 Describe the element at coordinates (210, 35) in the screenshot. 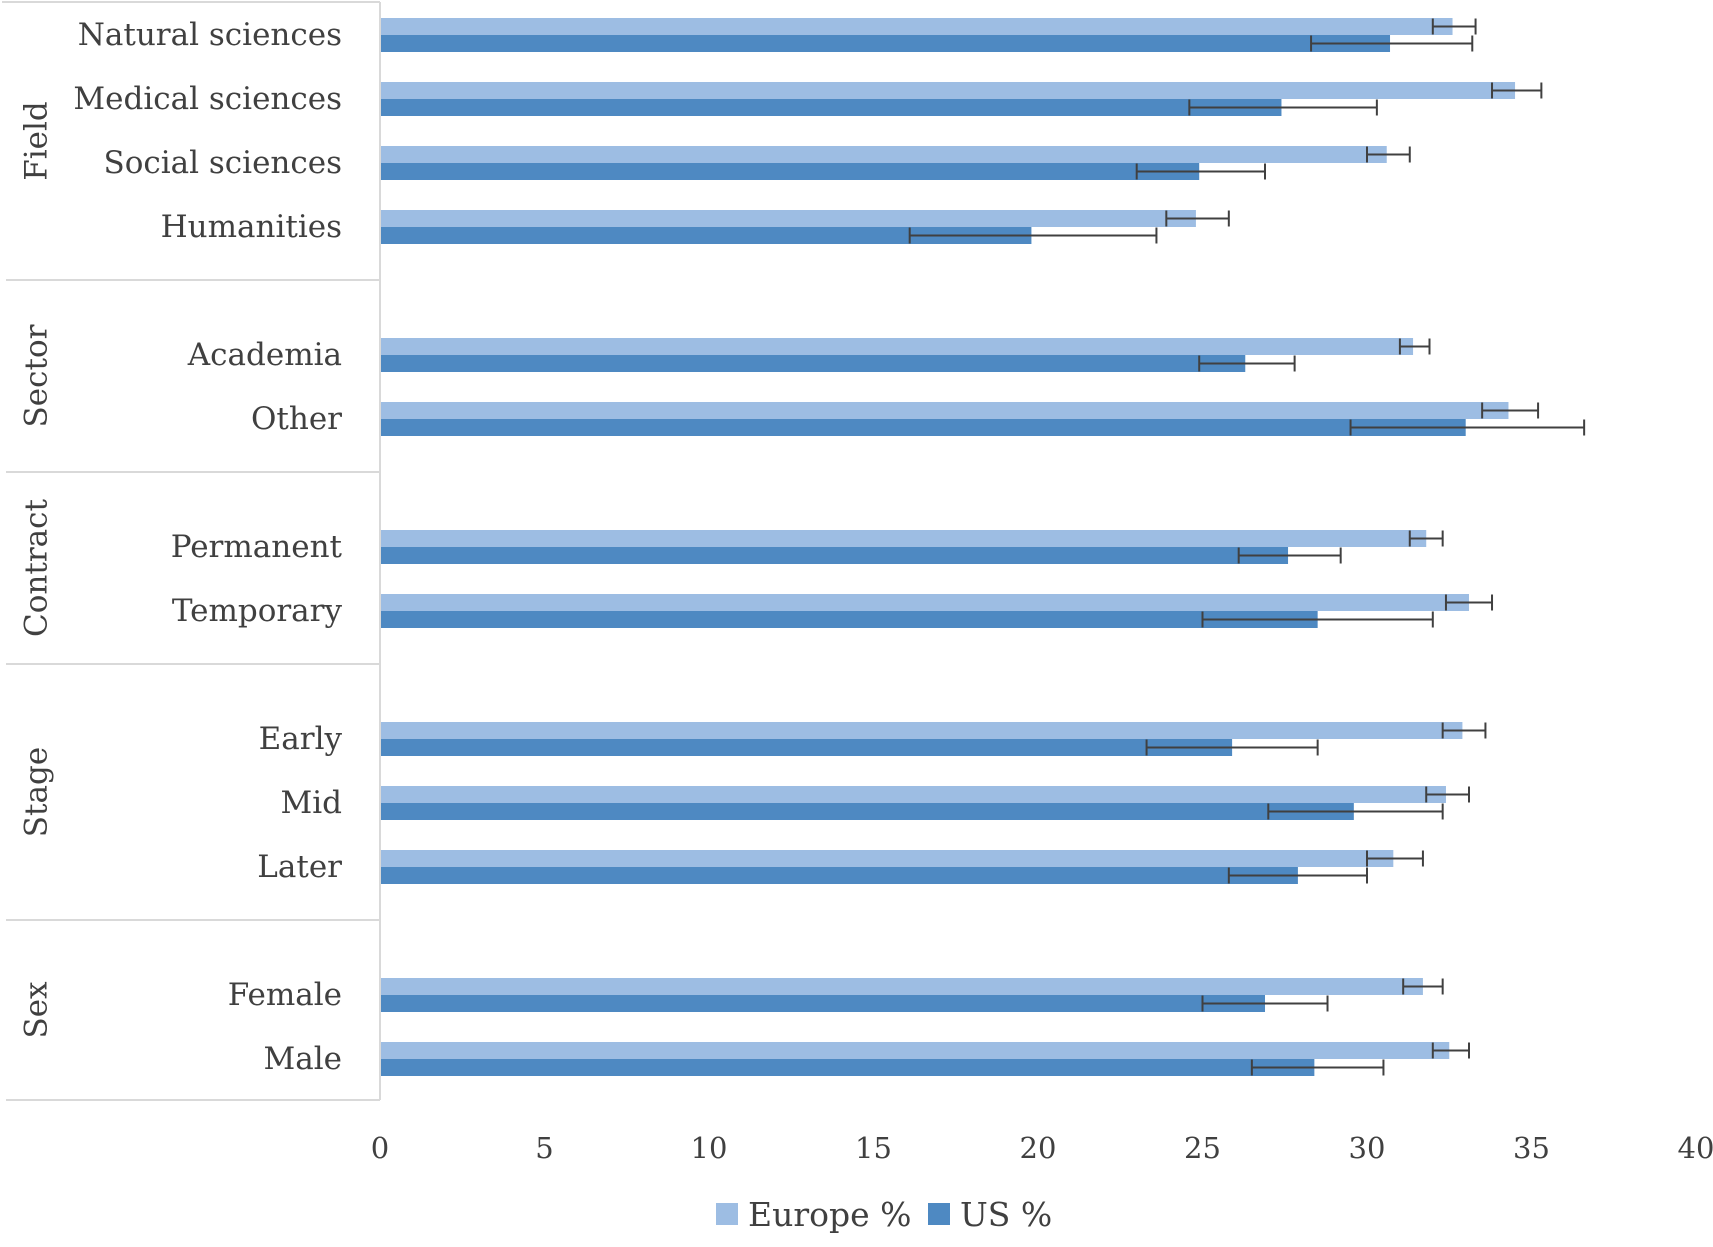

I see `category-label-natural-sciences: Natural sciences` at that location.